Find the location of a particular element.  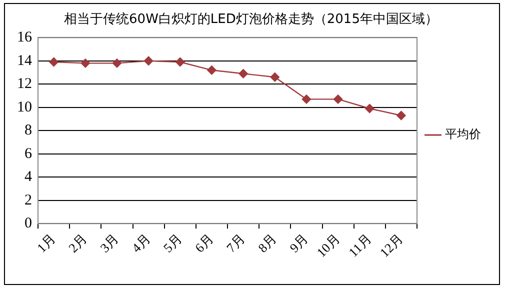

x-tick-label: 7月 is located at coordinates (235, 243).